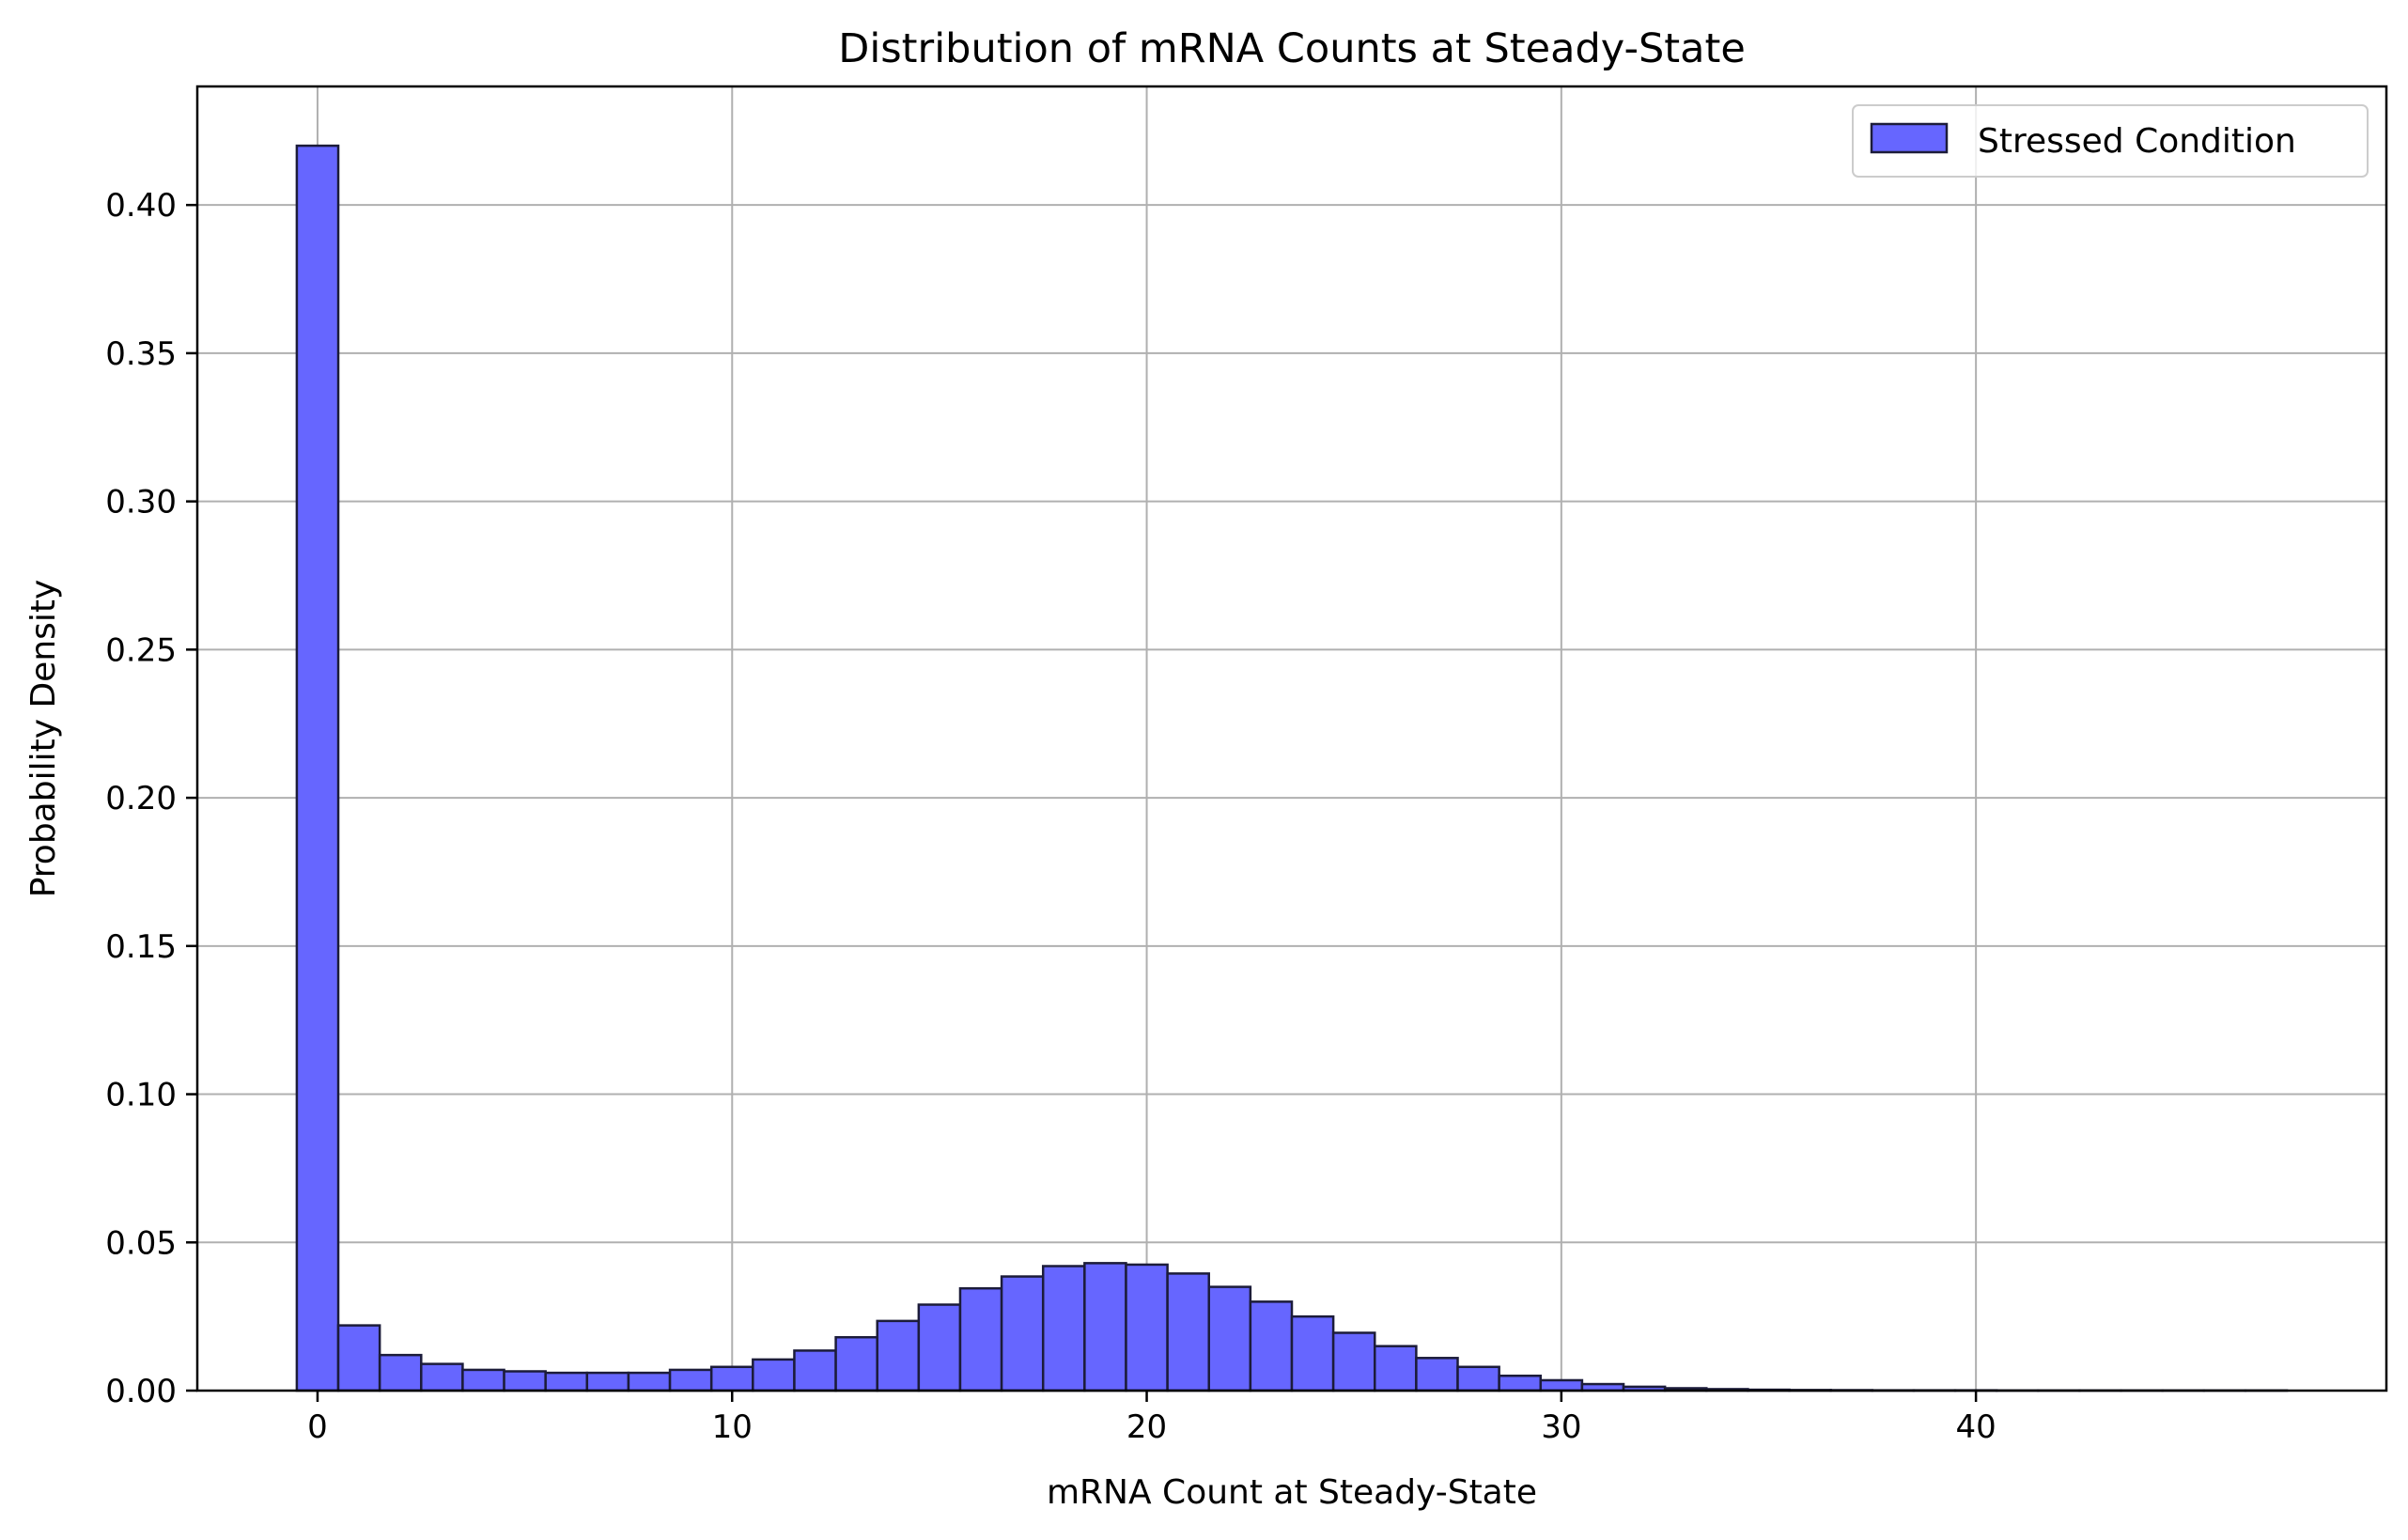 The width and height of the screenshot is (2408, 1540). I want to click on y-tick-label: 0.30, so click(141, 502).